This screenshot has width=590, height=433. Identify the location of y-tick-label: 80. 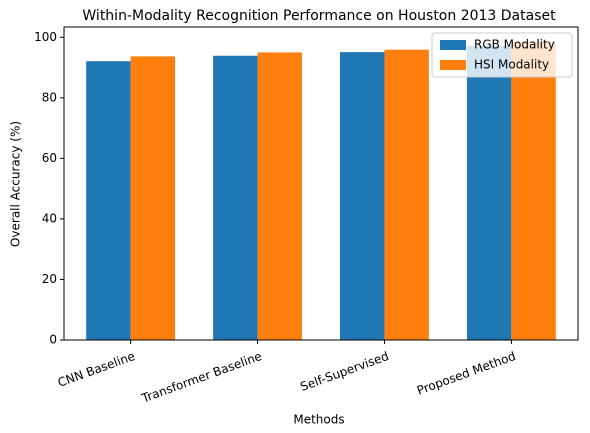
(49, 97).